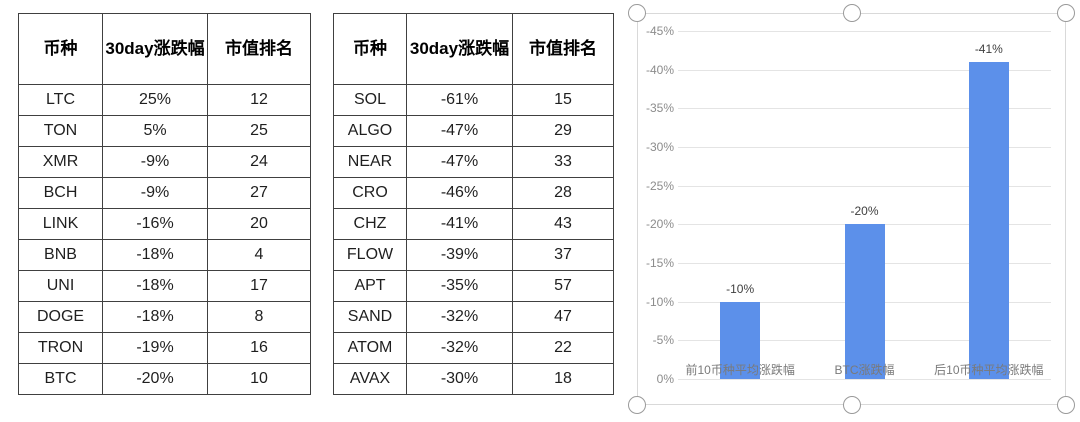 The height and width of the screenshot is (422, 1080). What do you see at coordinates (370, 255) in the screenshot?
I see `coin-symbol-cell: FLOW` at bounding box center [370, 255].